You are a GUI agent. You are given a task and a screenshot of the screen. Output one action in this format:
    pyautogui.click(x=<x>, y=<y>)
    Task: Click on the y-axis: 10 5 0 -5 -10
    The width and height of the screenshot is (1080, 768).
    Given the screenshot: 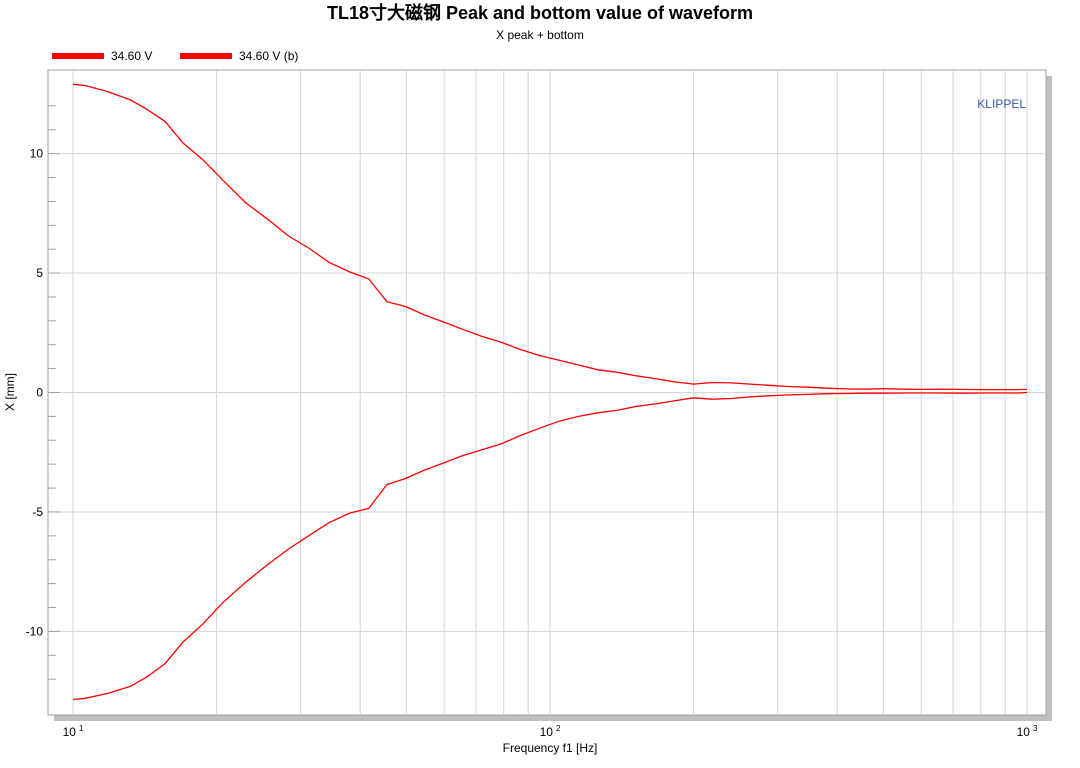 What is the action you would take?
    pyautogui.click(x=43, y=392)
    